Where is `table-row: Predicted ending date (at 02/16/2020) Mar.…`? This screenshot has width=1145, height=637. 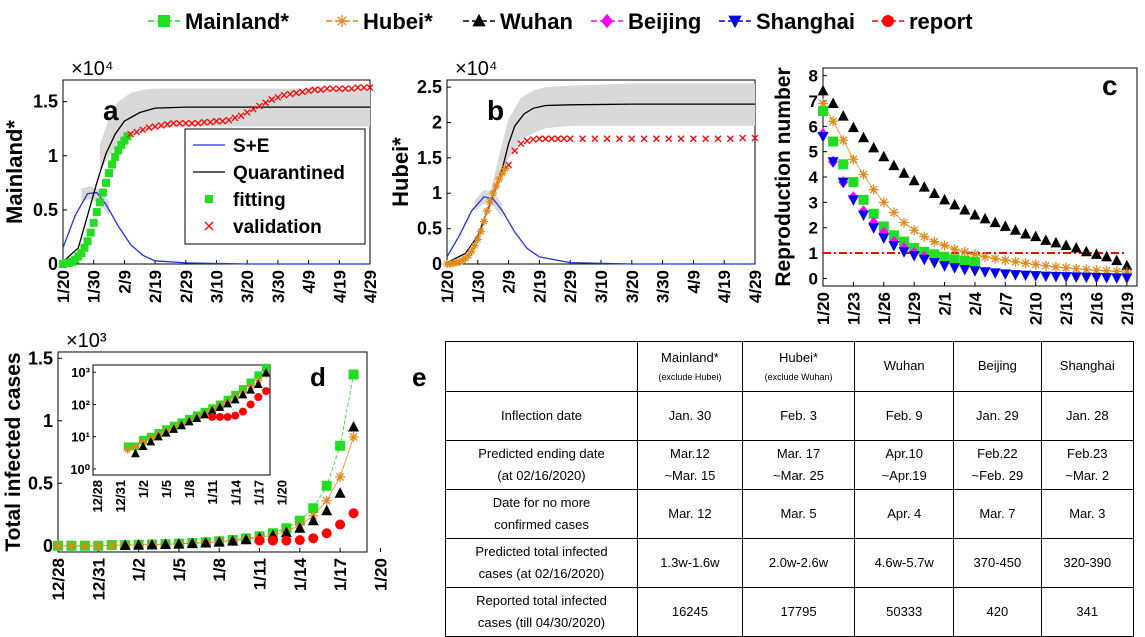 table-row: Predicted ending date (at 02/16/2020) Mar.… is located at coordinates (790, 465).